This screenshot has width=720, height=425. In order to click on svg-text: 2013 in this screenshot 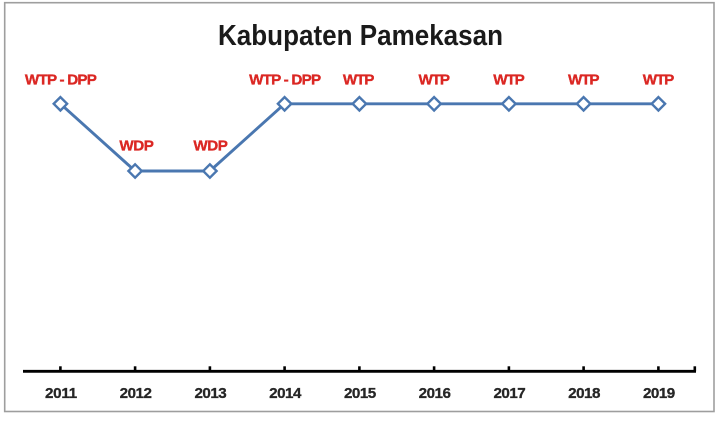, I will do `click(210, 393)`.